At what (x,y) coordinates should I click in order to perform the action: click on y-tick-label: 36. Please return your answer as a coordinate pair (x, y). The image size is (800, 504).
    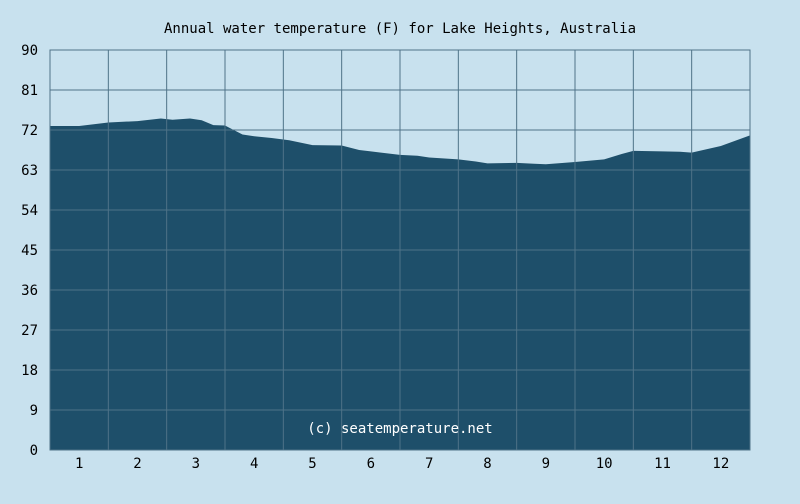
    Looking at the image, I should click on (29, 291).